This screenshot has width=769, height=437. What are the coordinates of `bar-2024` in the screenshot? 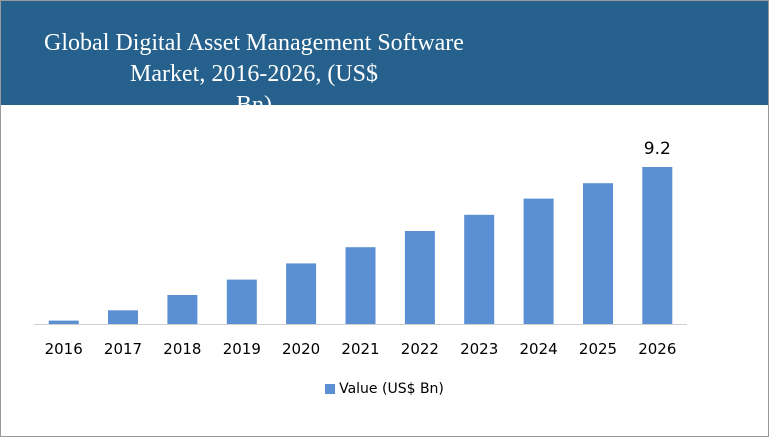 It's located at (538, 261).